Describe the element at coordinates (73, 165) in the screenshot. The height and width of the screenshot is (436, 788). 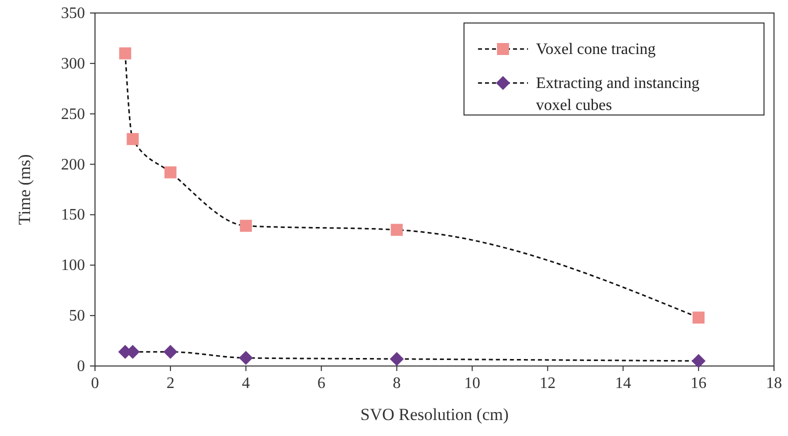
I see `y-tick-label: 200` at that location.